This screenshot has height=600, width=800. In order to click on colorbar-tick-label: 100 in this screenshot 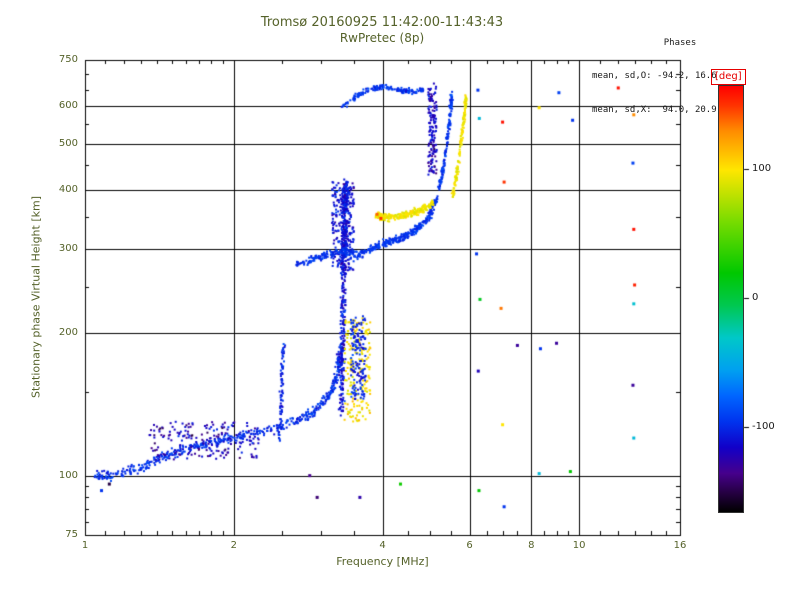, I will do `click(762, 168)`.